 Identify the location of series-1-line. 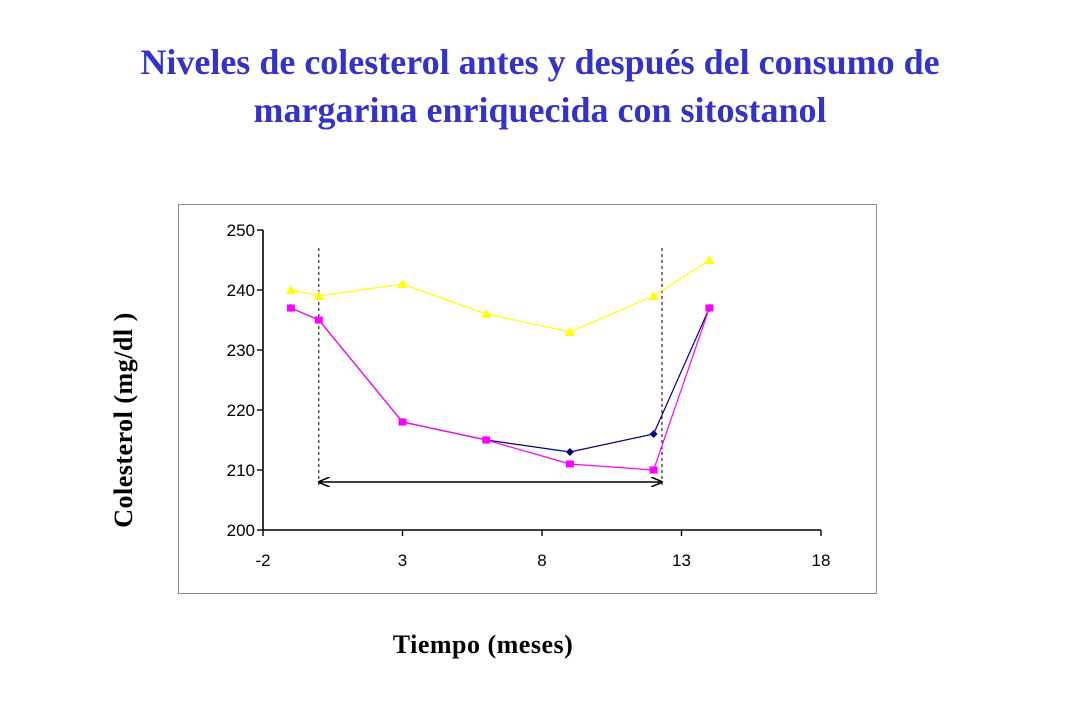
(500, 296).